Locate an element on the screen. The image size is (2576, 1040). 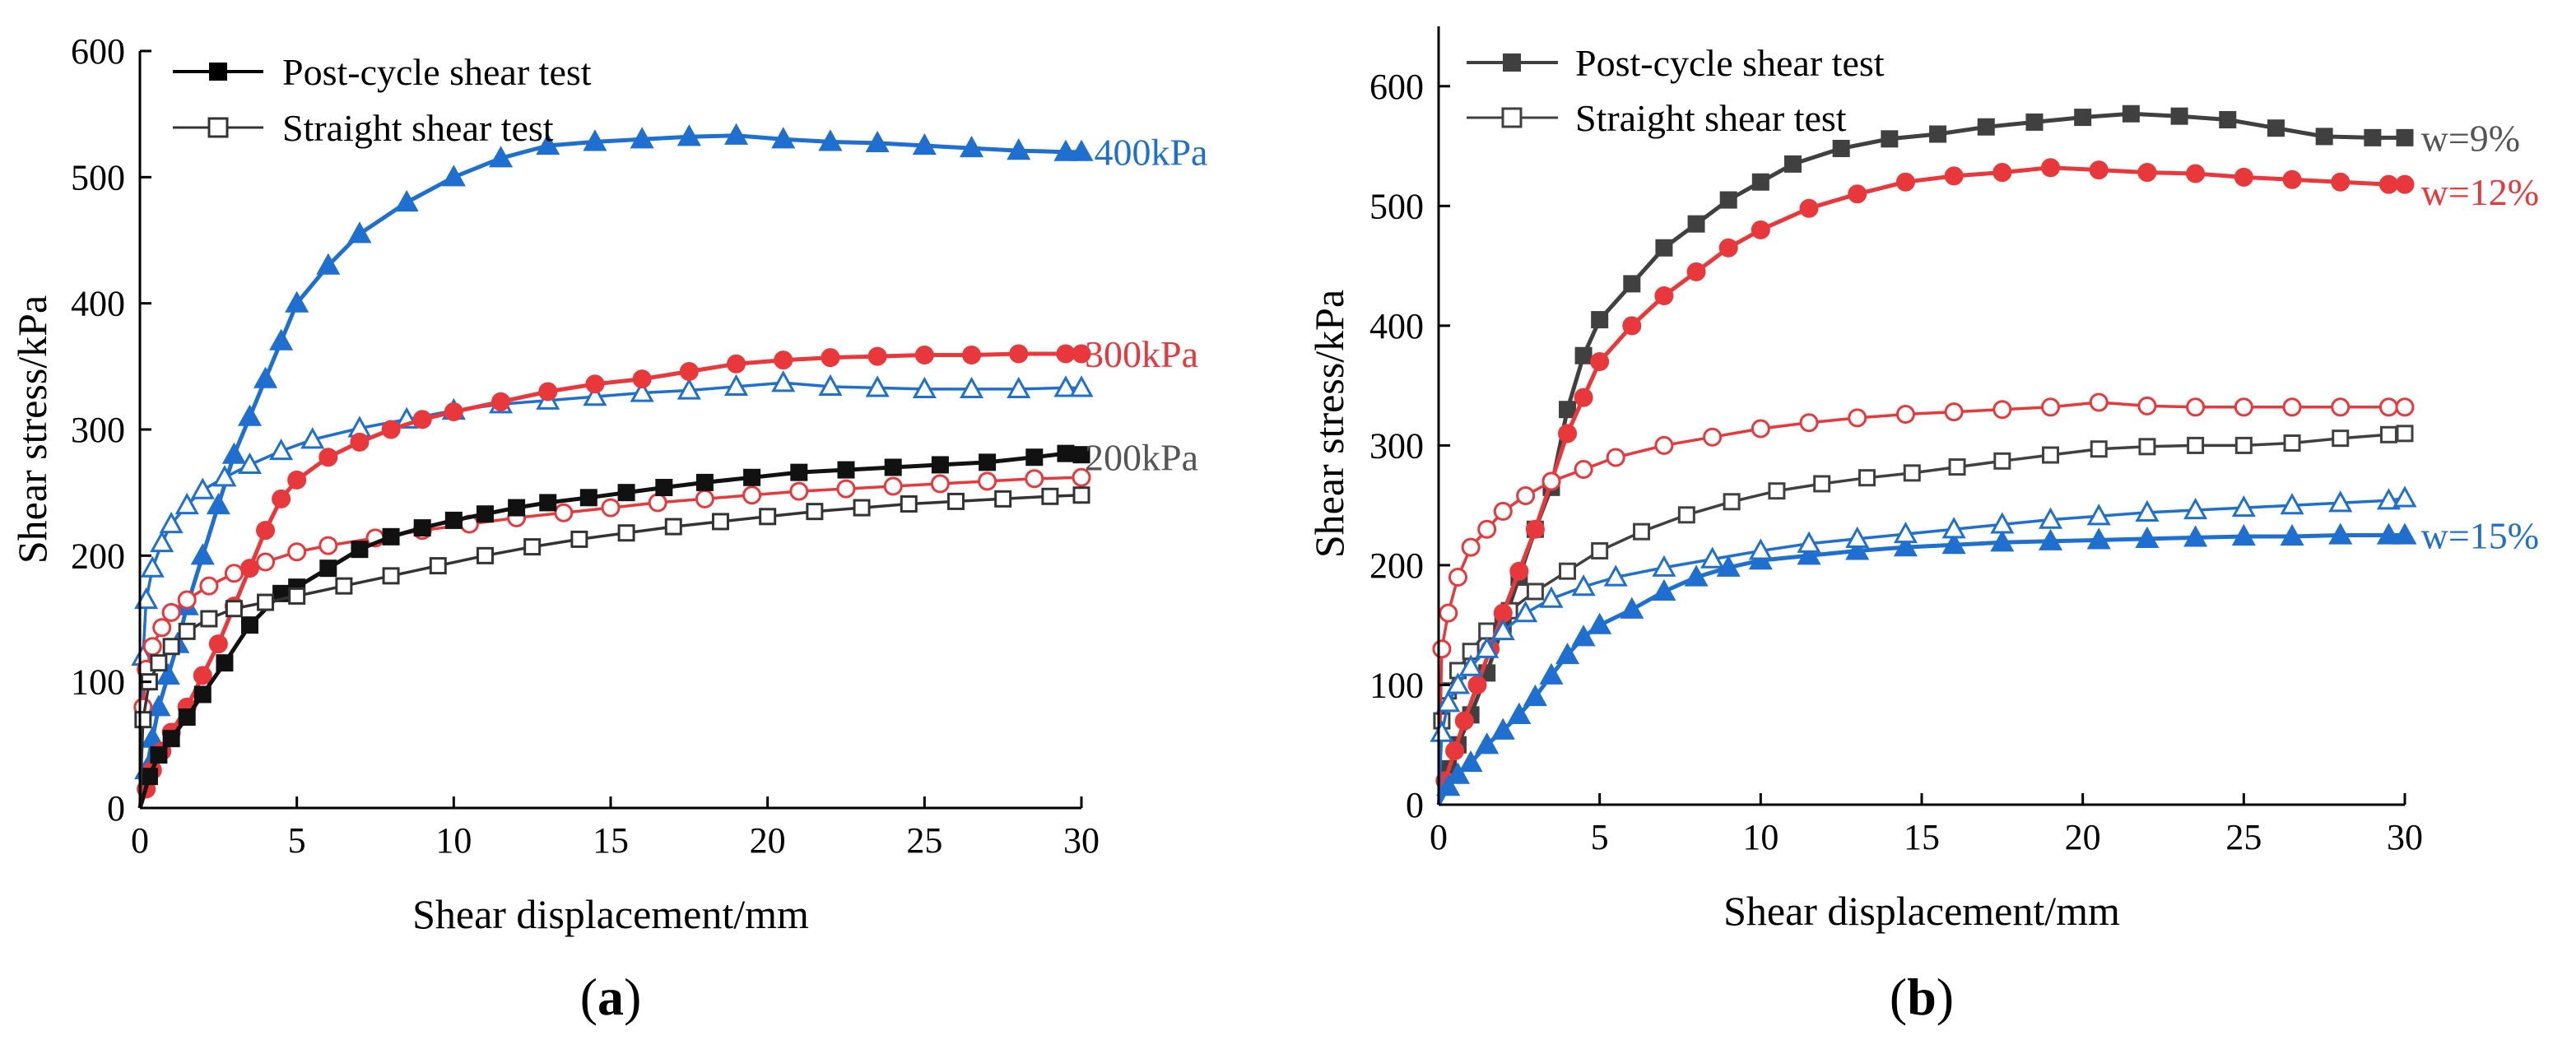
a-y-tick-label: 500 is located at coordinates (98, 177).